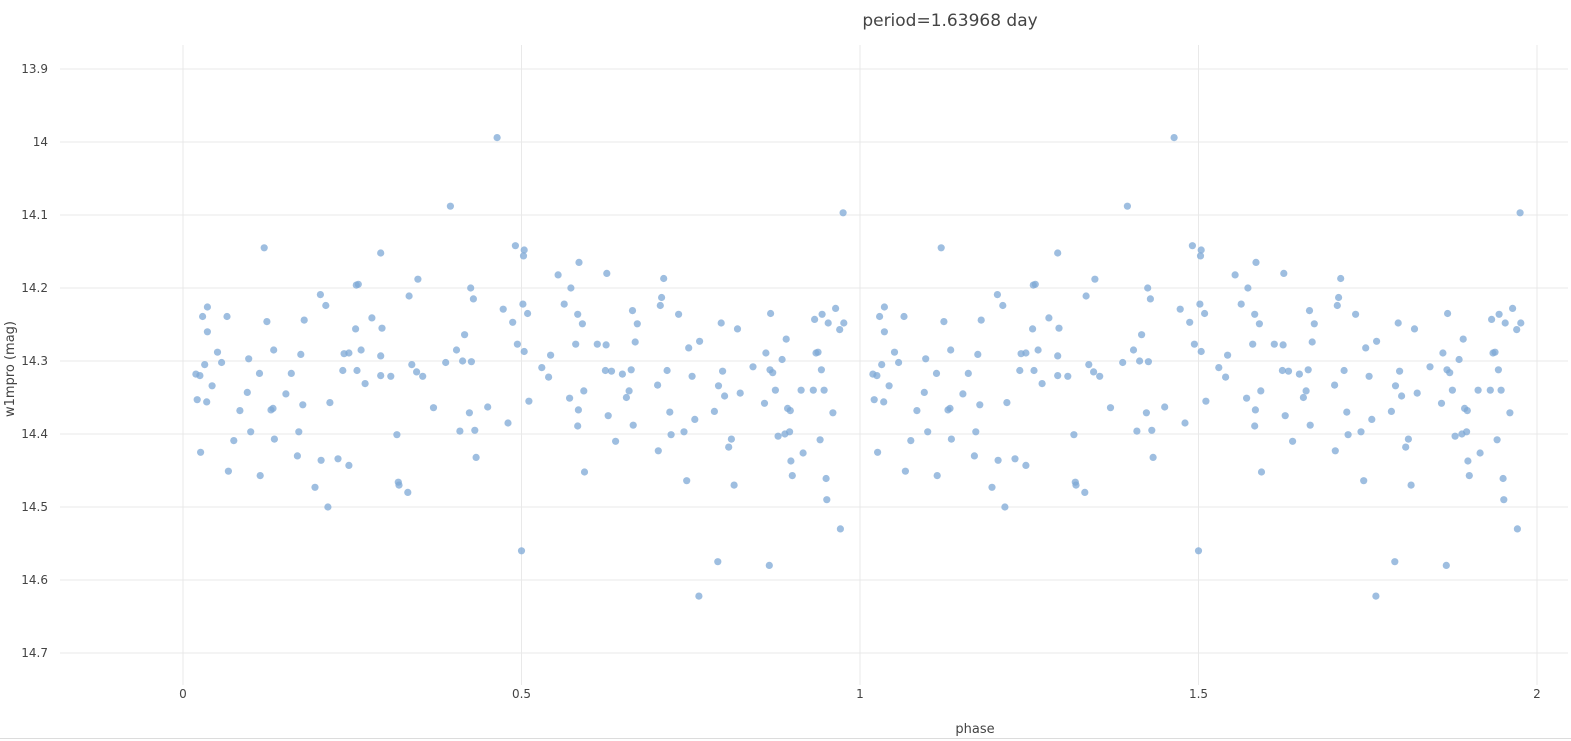 The height and width of the screenshot is (741, 1571). Describe the element at coordinates (10, 369) in the screenshot. I see `y-axis-title: w1mpro (mag)` at that location.